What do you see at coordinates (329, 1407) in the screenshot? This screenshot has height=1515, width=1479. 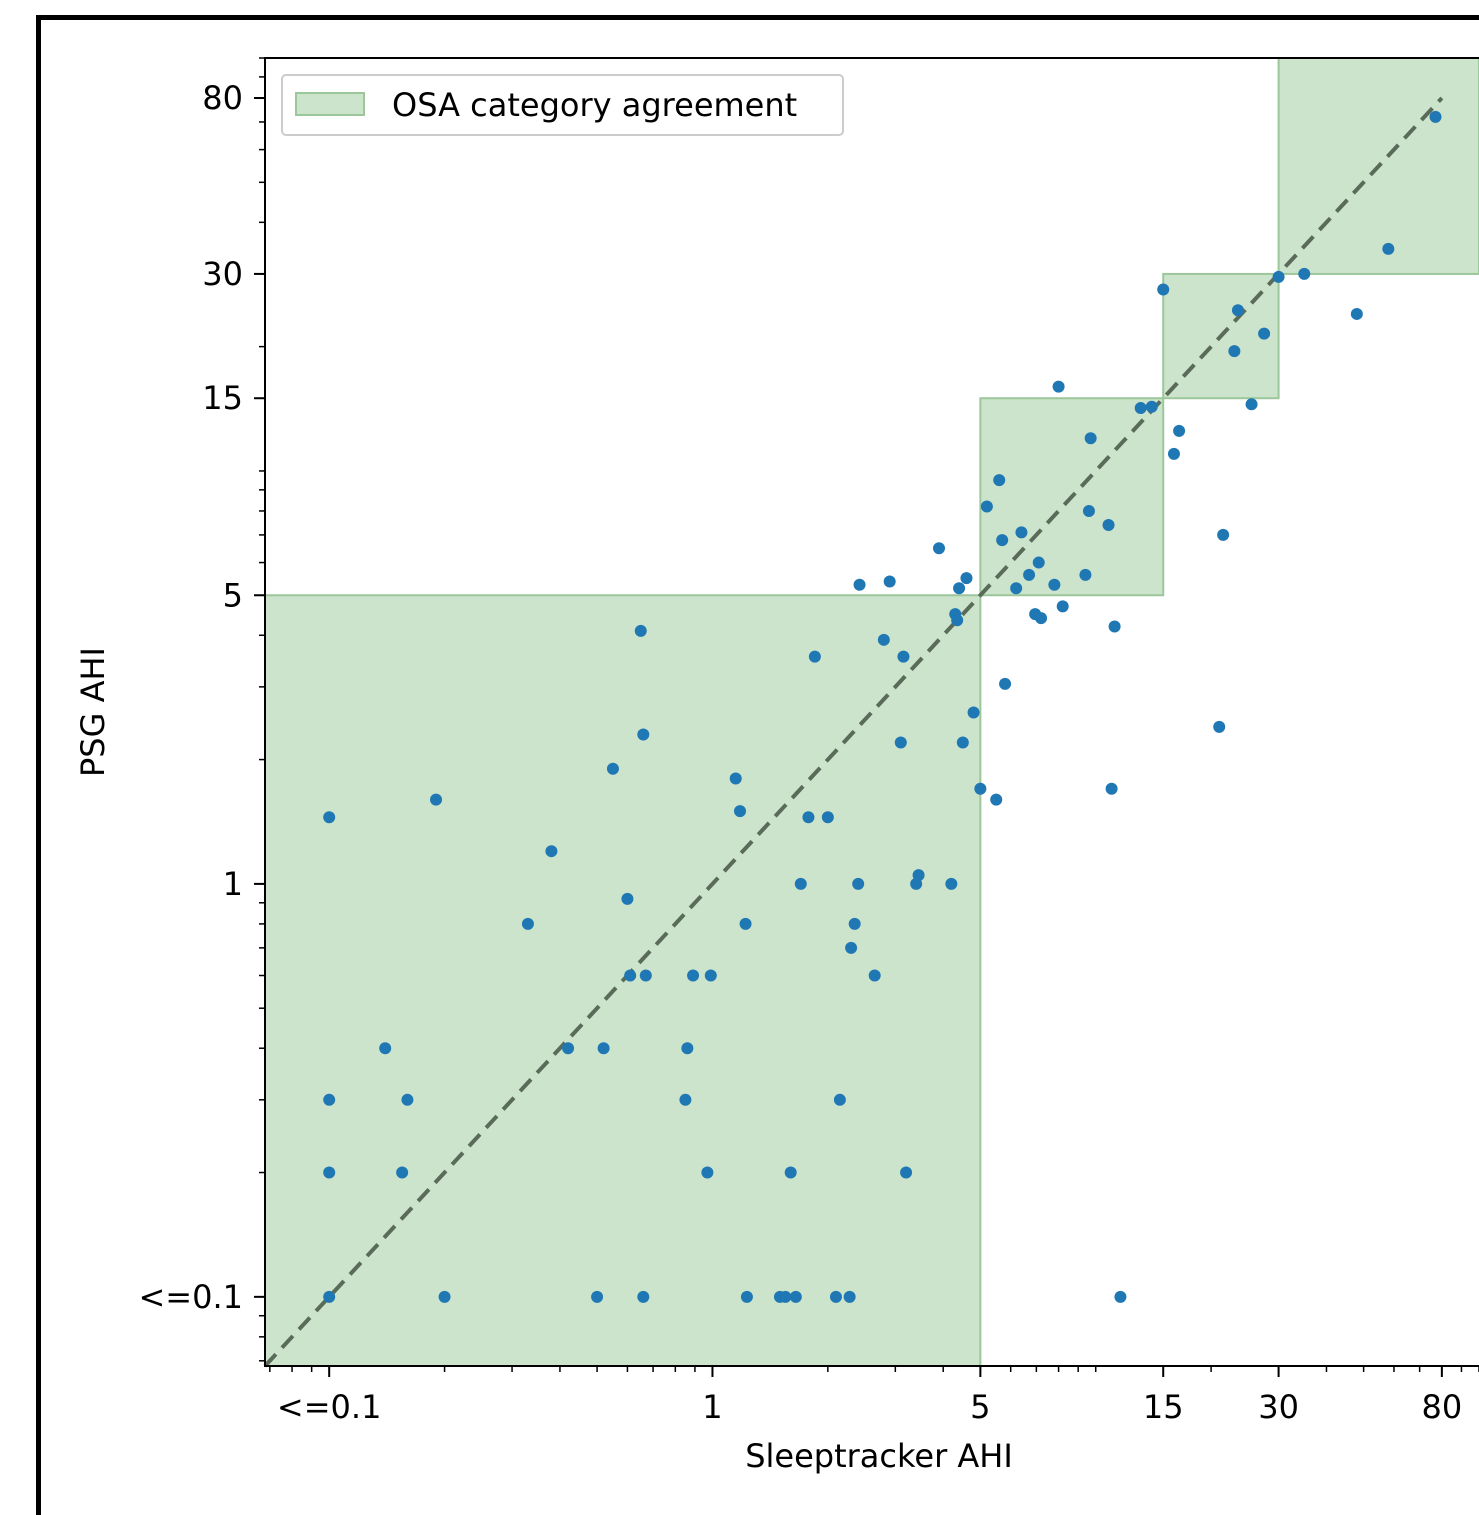 I see `x-tick-label: <=0.1` at bounding box center [329, 1407].